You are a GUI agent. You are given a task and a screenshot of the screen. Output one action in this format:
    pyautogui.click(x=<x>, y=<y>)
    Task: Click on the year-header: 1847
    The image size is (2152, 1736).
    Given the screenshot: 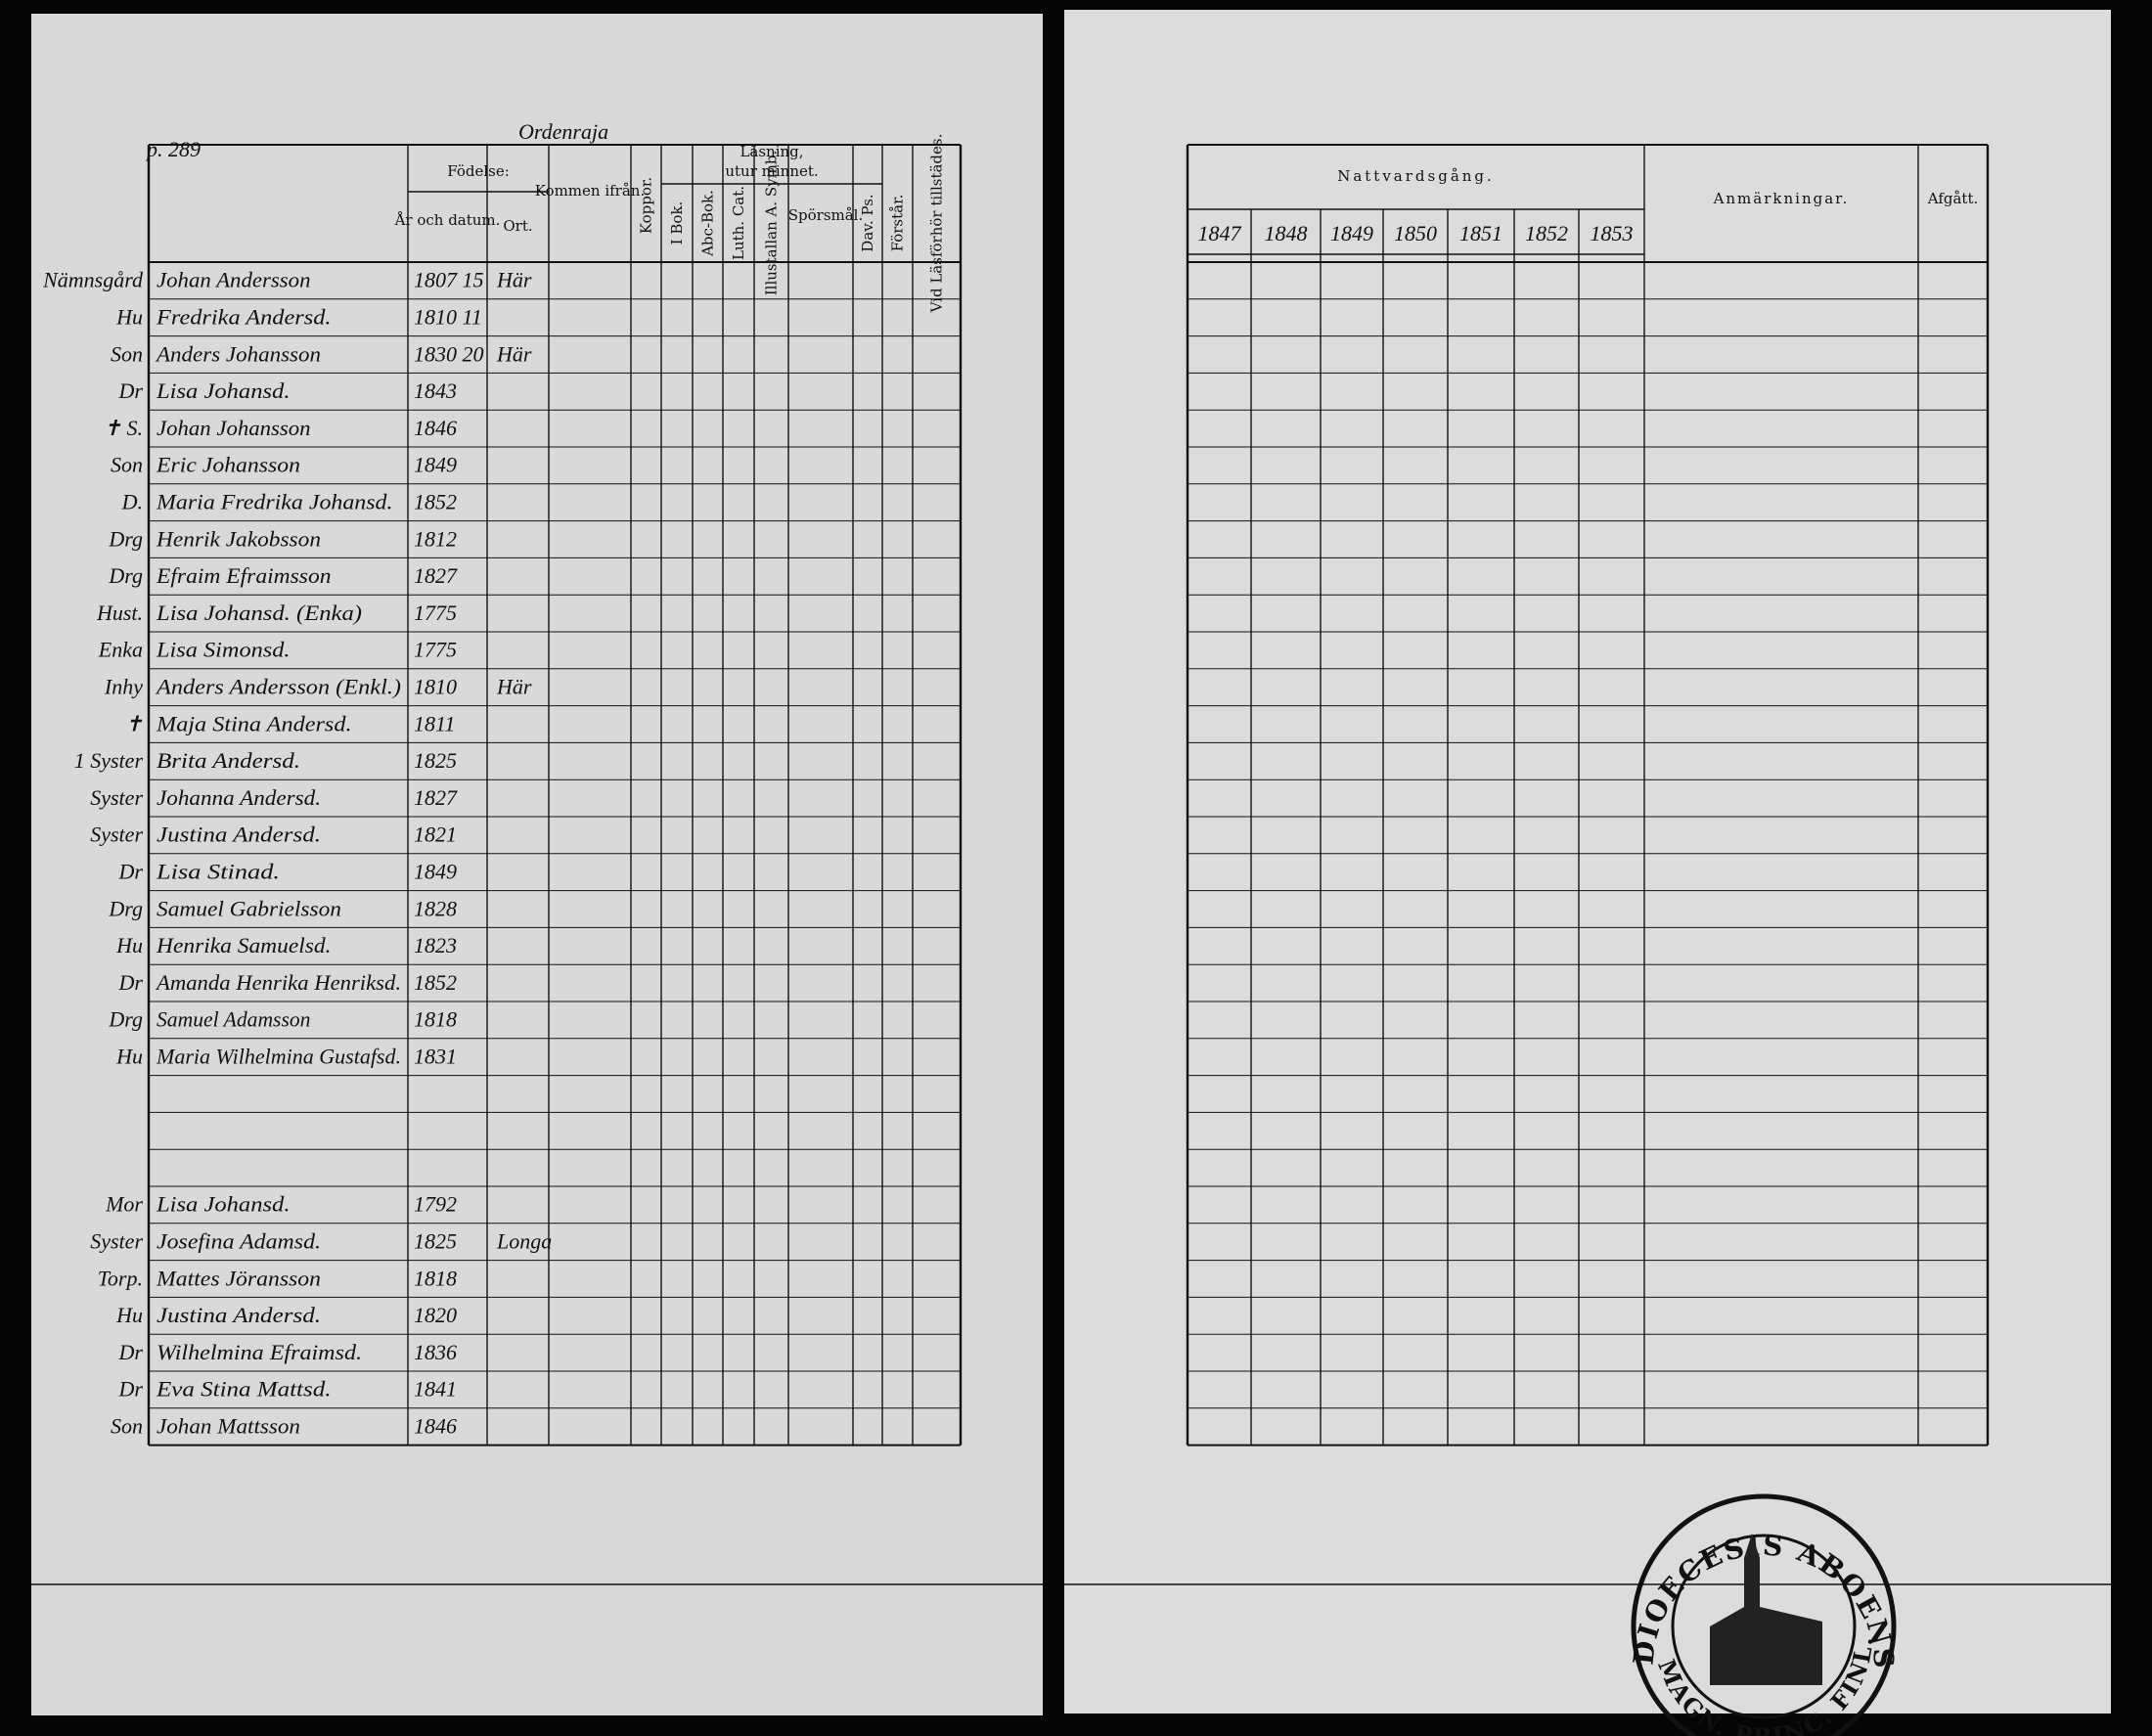 What is the action you would take?
    pyautogui.click(x=1220, y=233)
    